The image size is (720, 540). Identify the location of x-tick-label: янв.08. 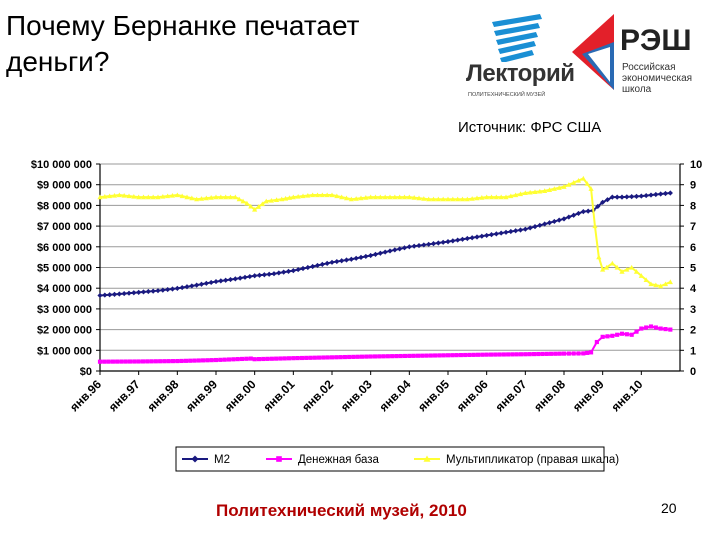
(549, 395).